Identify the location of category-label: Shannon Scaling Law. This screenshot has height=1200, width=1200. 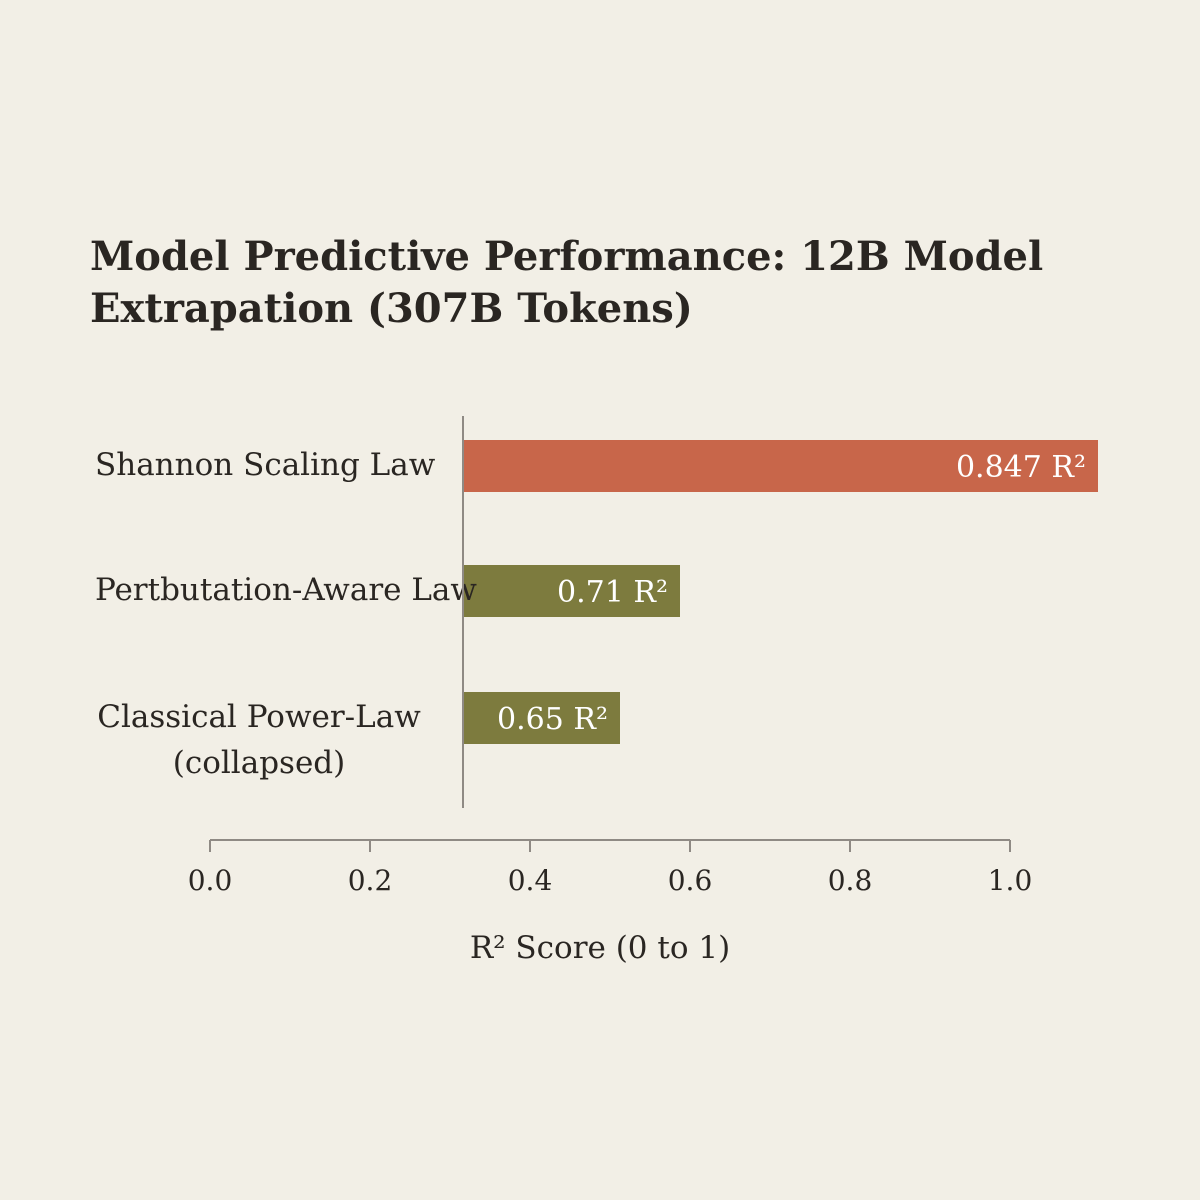
(265, 465).